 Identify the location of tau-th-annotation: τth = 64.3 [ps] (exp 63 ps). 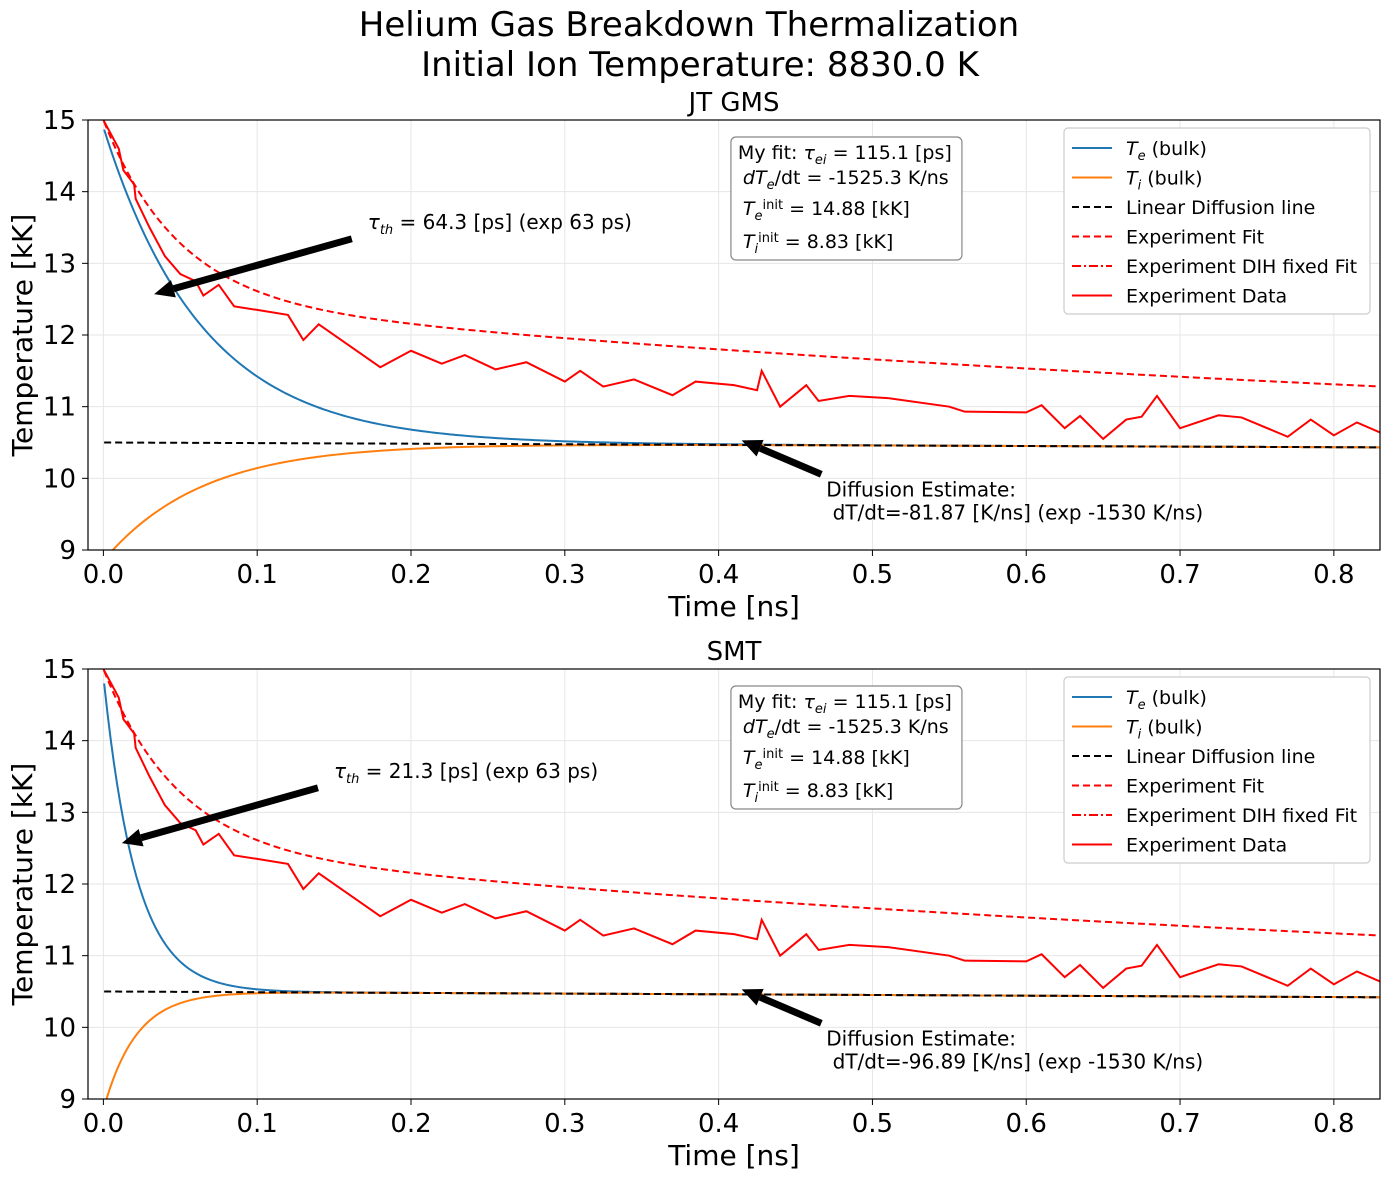
(500, 224).